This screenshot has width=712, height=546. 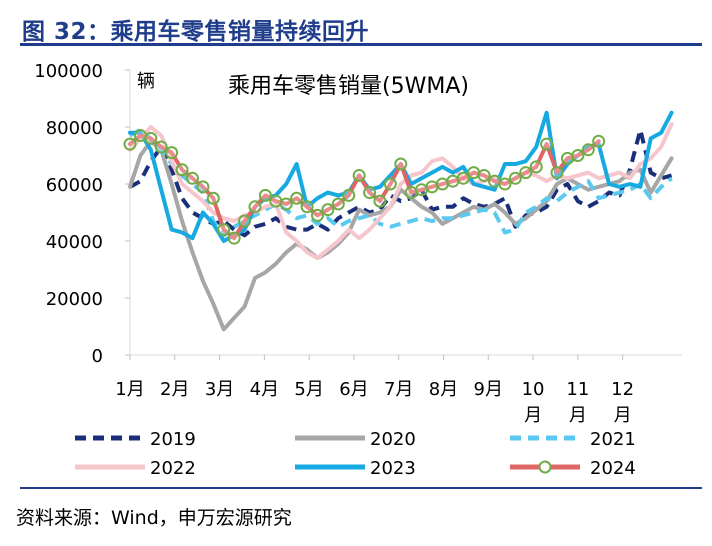 What do you see at coordinates (68, 71) in the screenshot?
I see `y-tick-label: 100000` at bounding box center [68, 71].